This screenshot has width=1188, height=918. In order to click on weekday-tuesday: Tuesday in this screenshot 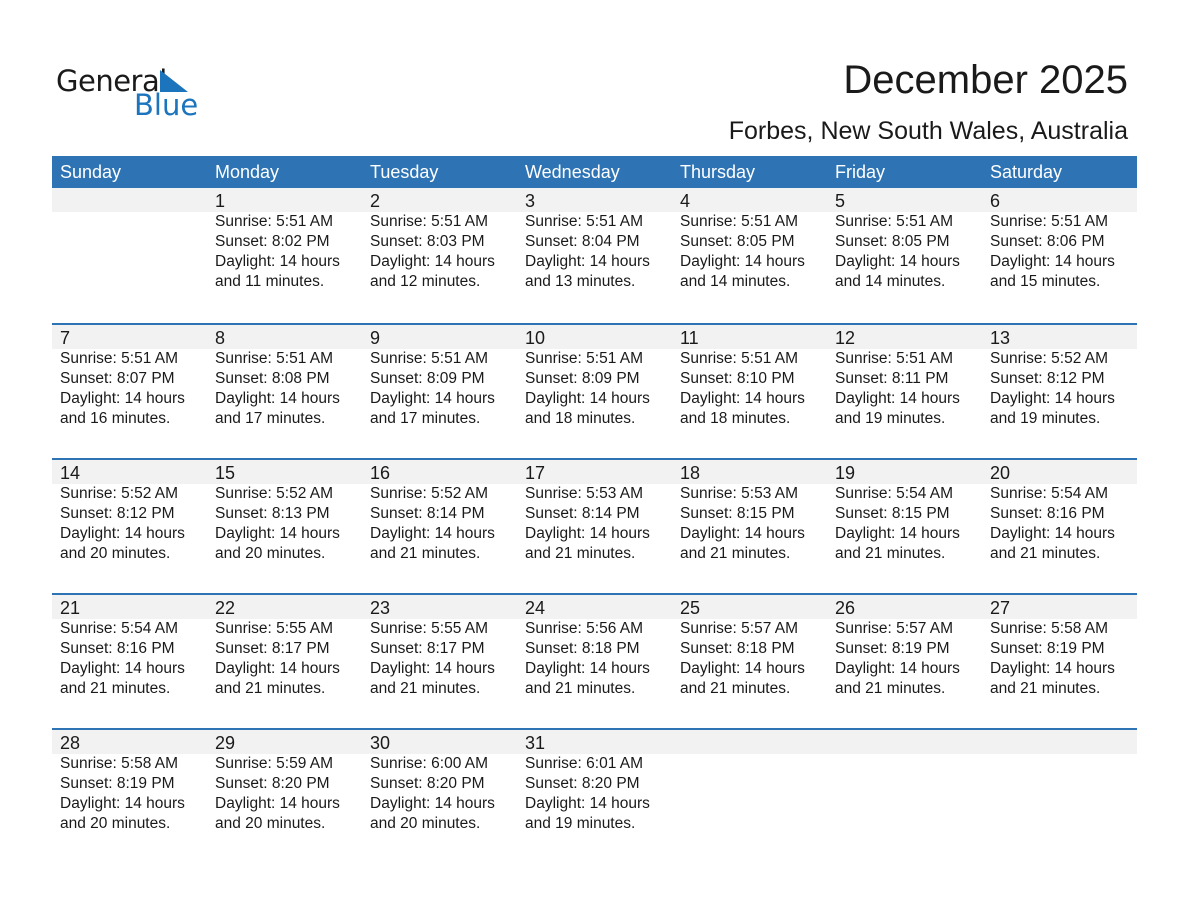, I will do `click(404, 172)`.